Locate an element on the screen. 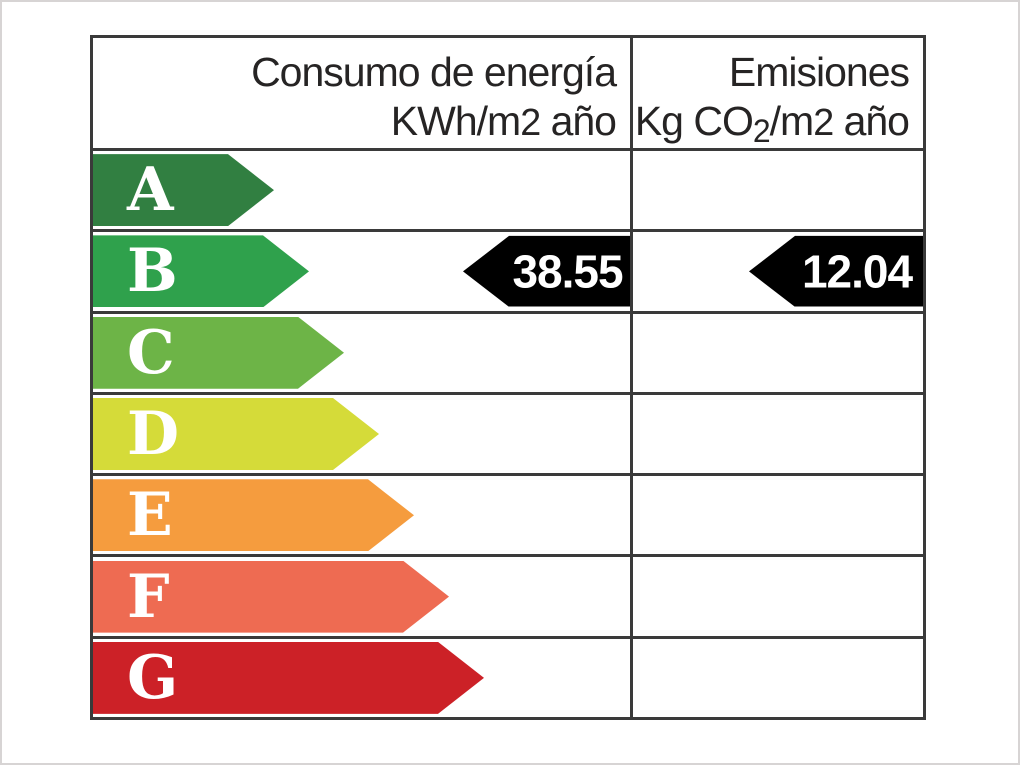  header-emissions: Emisiones Kg CO2/m2 año is located at coordinates (778, 94).